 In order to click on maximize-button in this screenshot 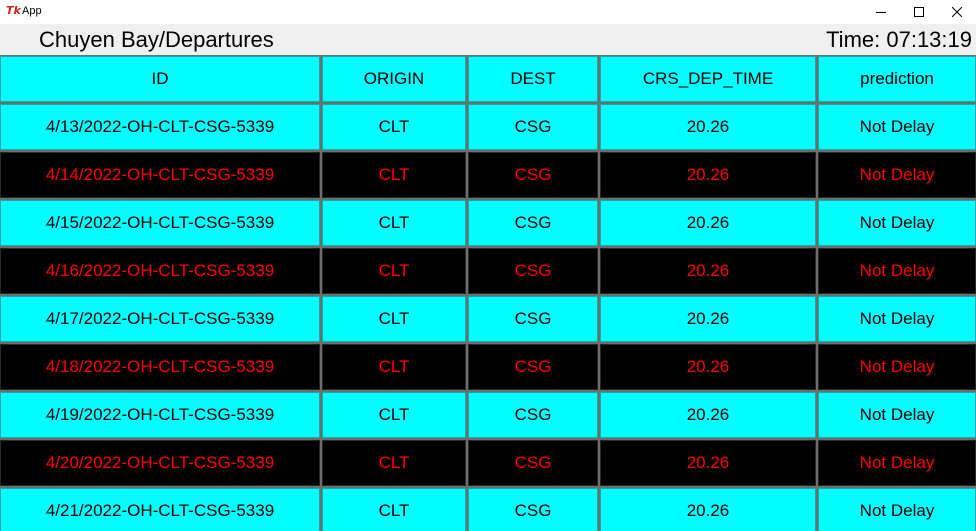, I will do `click(919, 12)`.